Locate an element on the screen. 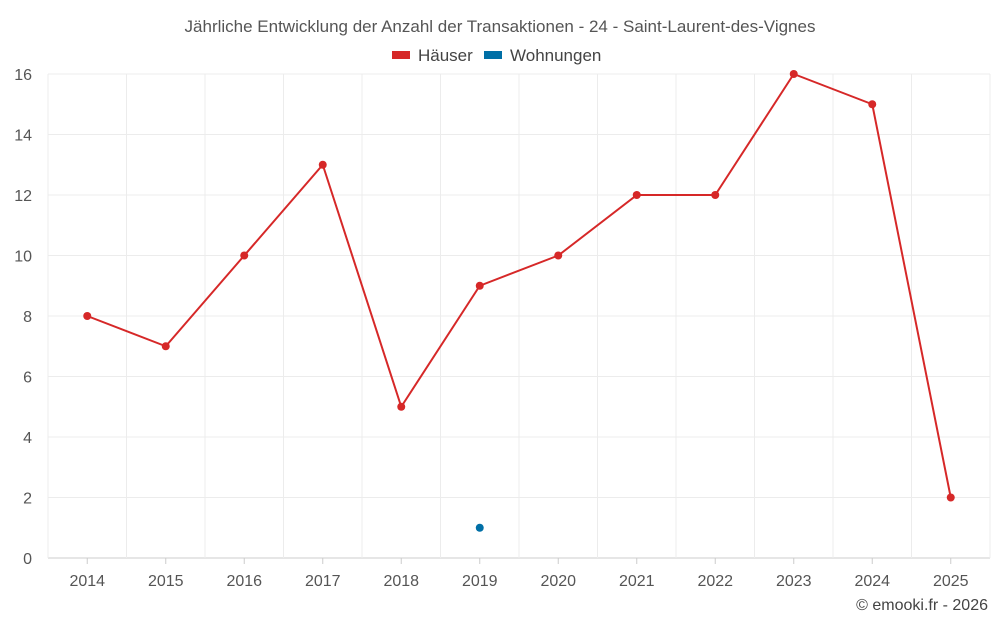 This screenshot has height=625, width=1000. data-point-haeuser-2024 is located at coordinates (872, 104).